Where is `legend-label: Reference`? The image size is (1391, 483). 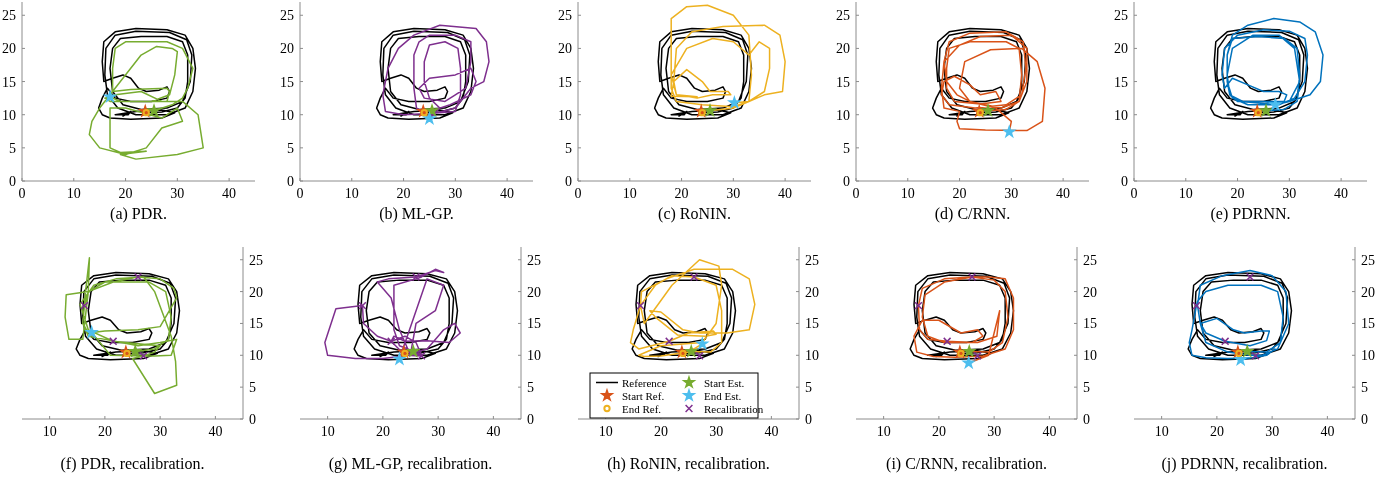 legend-label: Reference is located at coordinates (644, 382).